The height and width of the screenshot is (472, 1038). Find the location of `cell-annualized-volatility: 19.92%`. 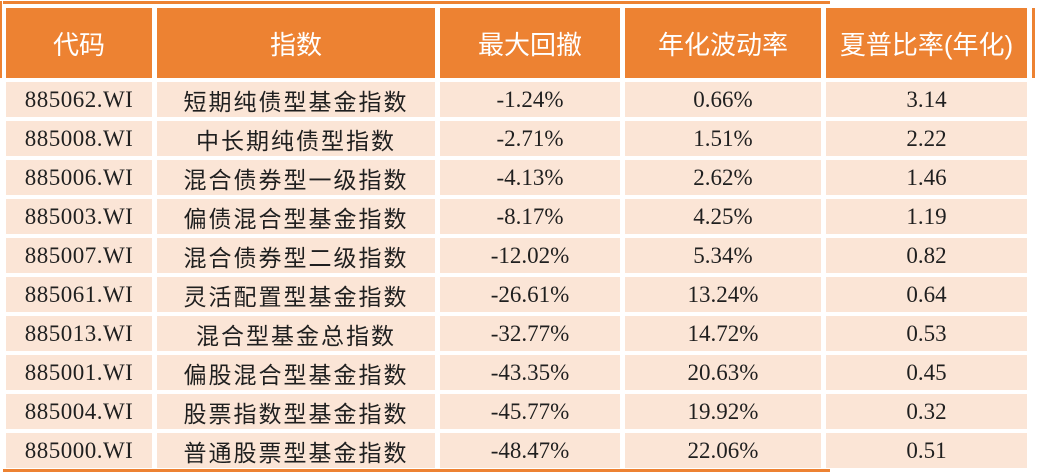

cell-annualized-volatility: 19.92% is located at coordinates (723, 411).